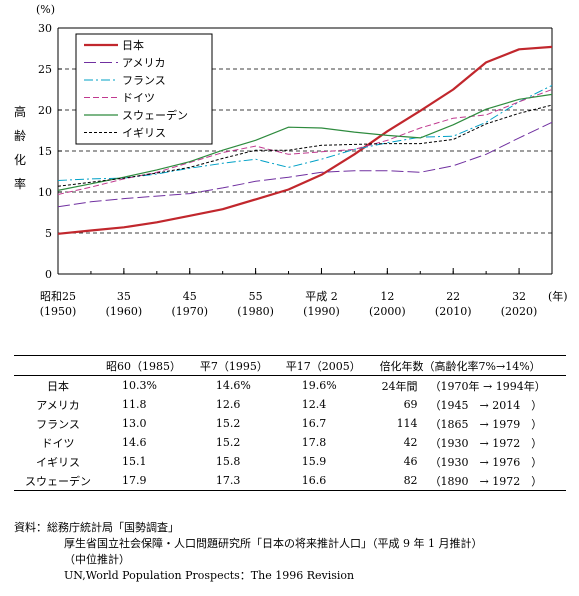  Describe the element at coordinates (314, 404) in the screenshot. I see `table-cell-2005: 12.4` at that location.